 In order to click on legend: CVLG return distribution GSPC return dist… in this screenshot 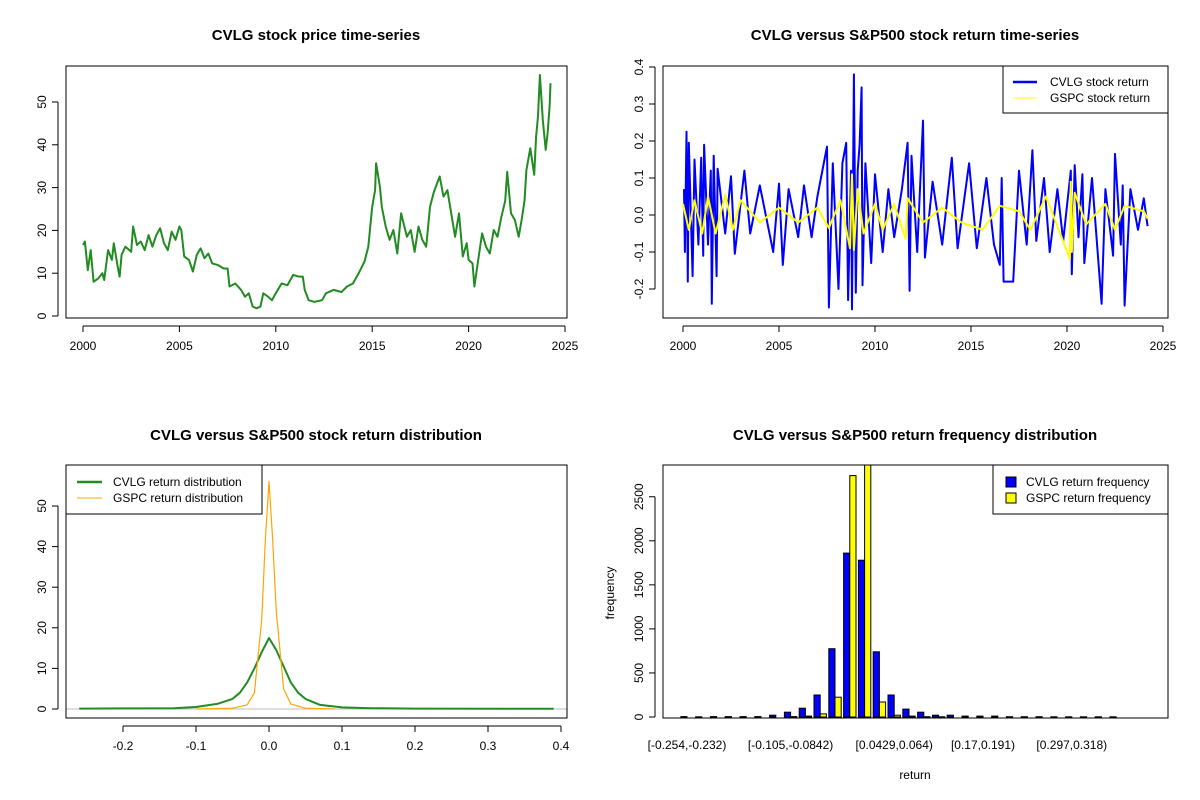, I will do `click(164, 489)`.